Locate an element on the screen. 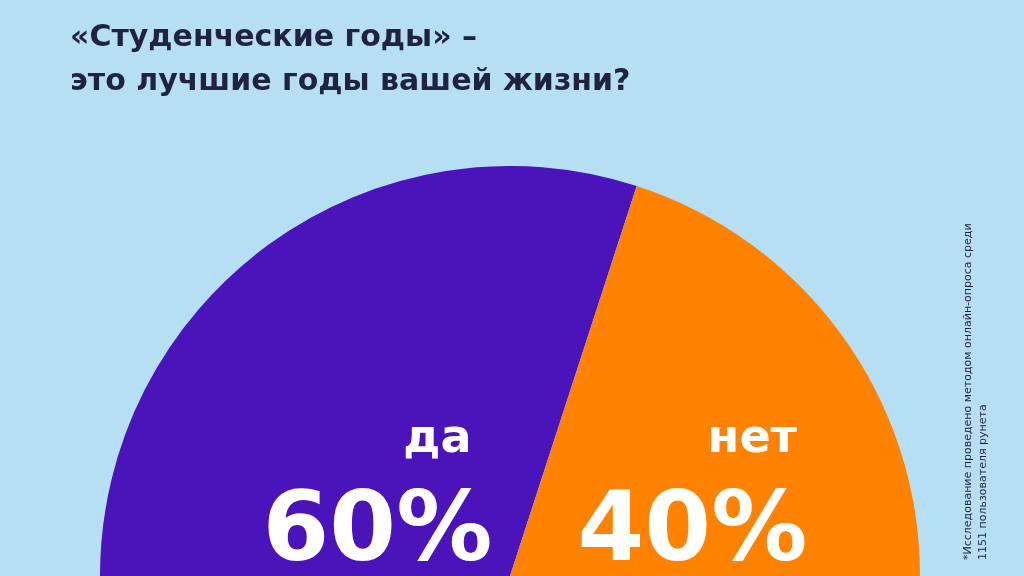 The image size is (1024, 576). data-label: 60% is located at coordinates (377, 523).